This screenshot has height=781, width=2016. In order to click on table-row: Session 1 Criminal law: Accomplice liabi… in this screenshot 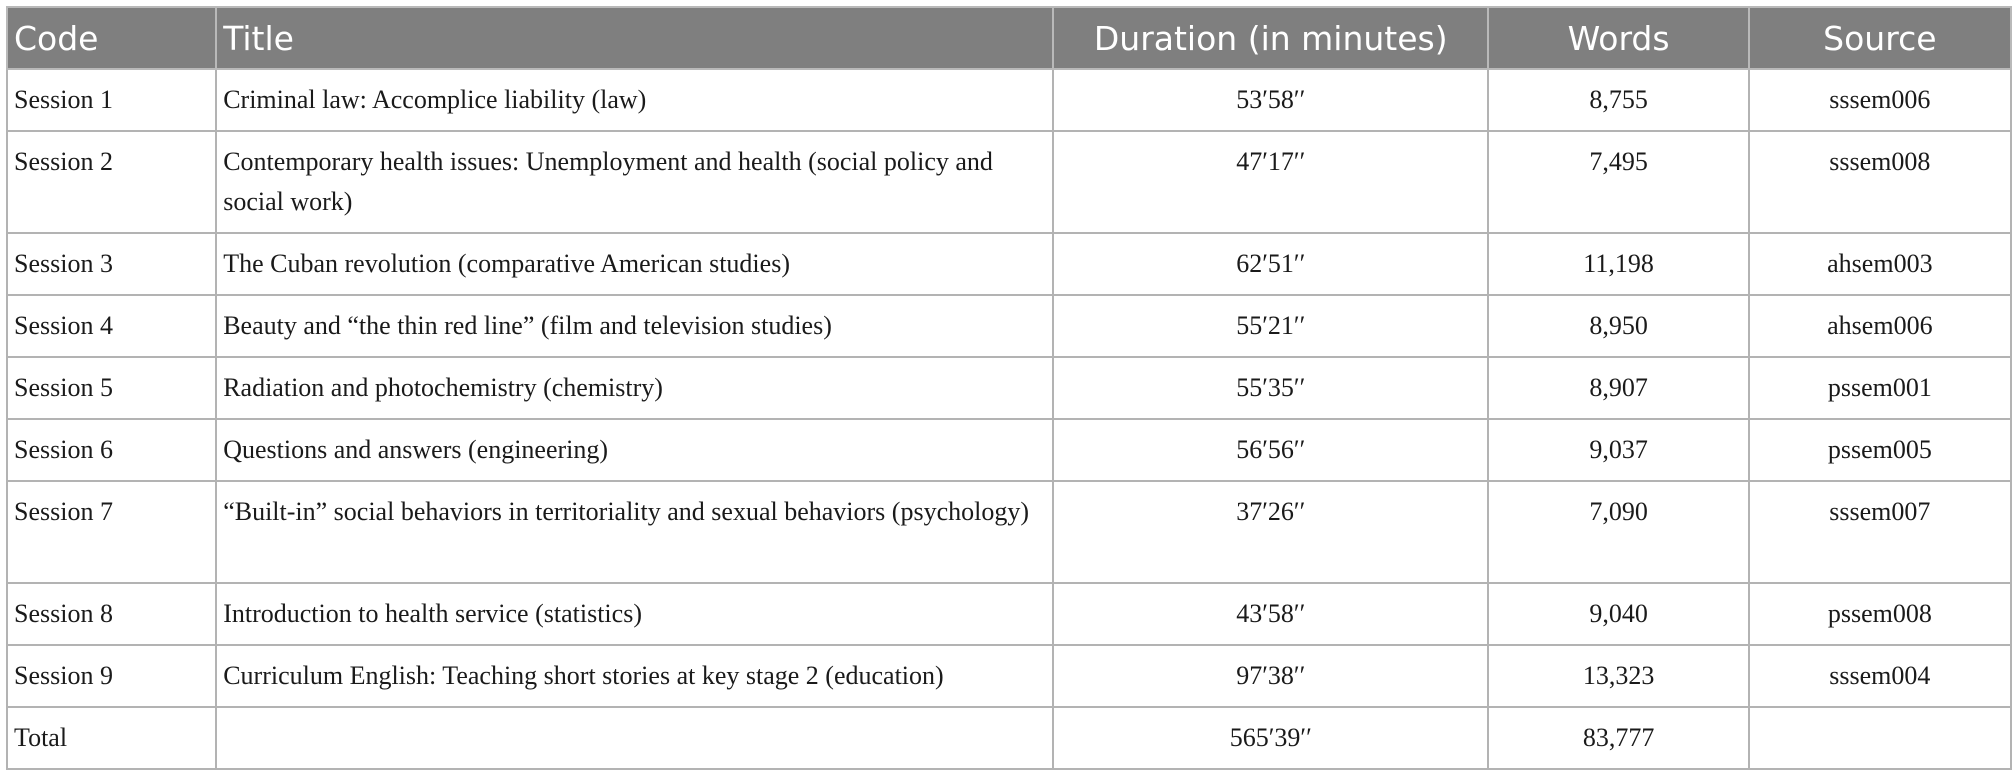, I will do `click(1009, 100)`.